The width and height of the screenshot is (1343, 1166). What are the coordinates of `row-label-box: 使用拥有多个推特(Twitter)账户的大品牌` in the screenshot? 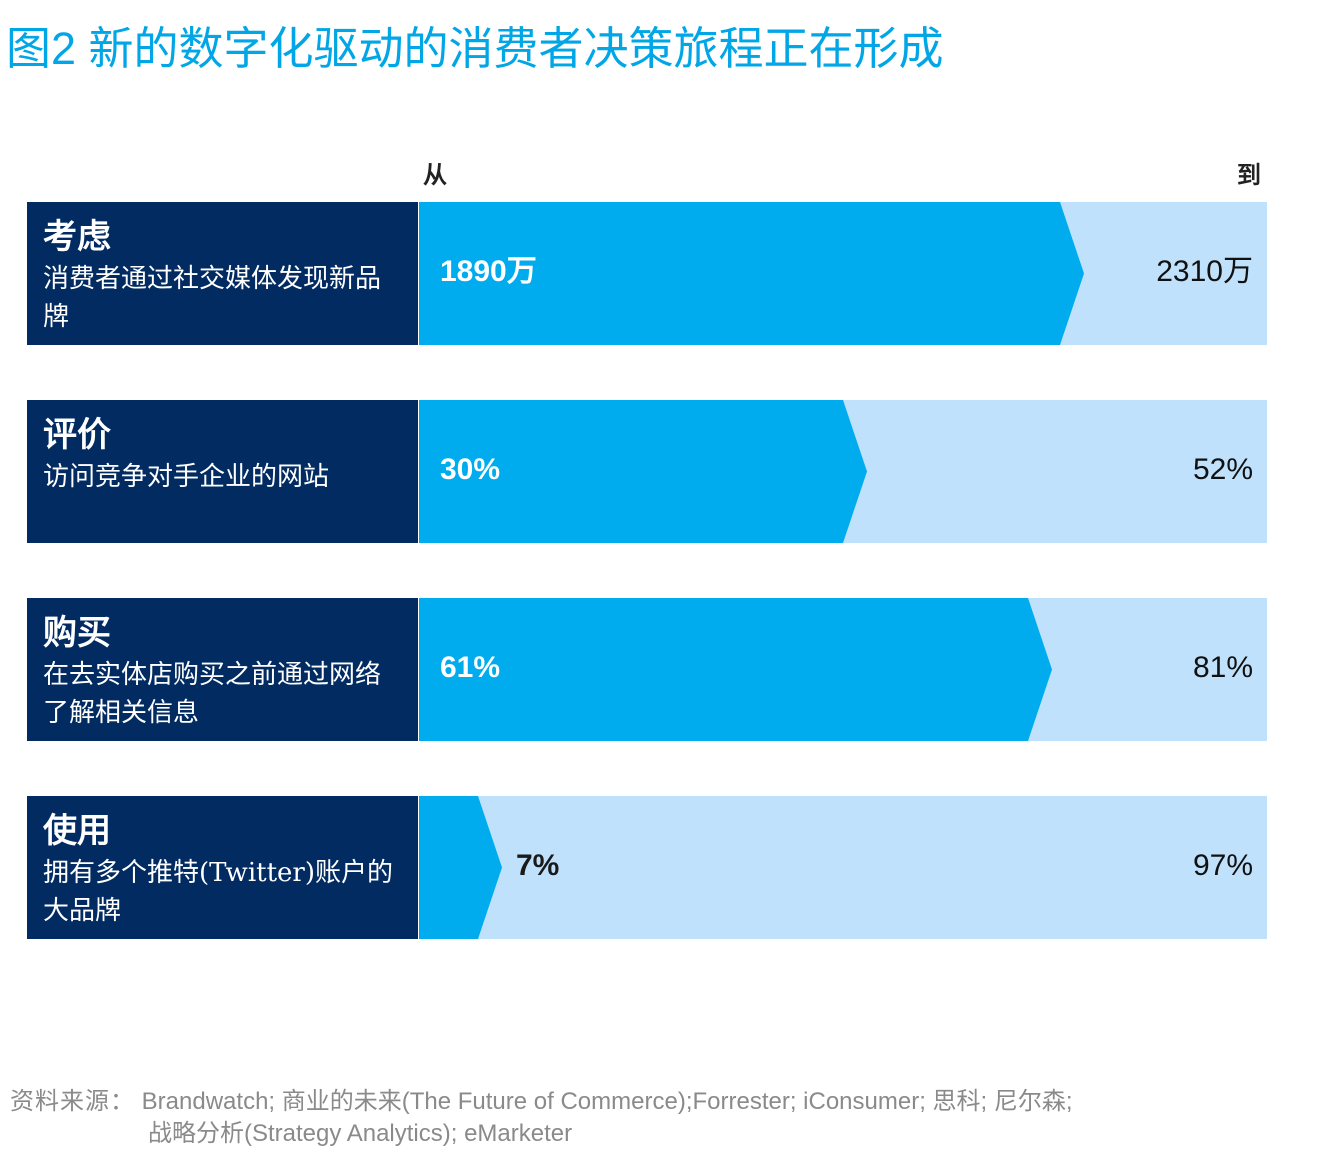 It's located at (222, 867).